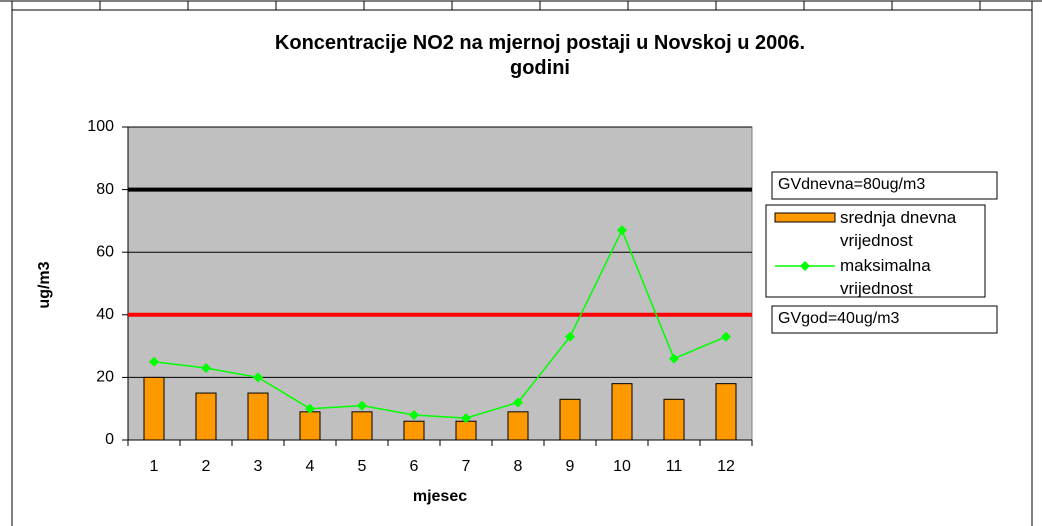 The image size is (1042, 526). I want to click on x-tick-label: 3, so click(258, 466).